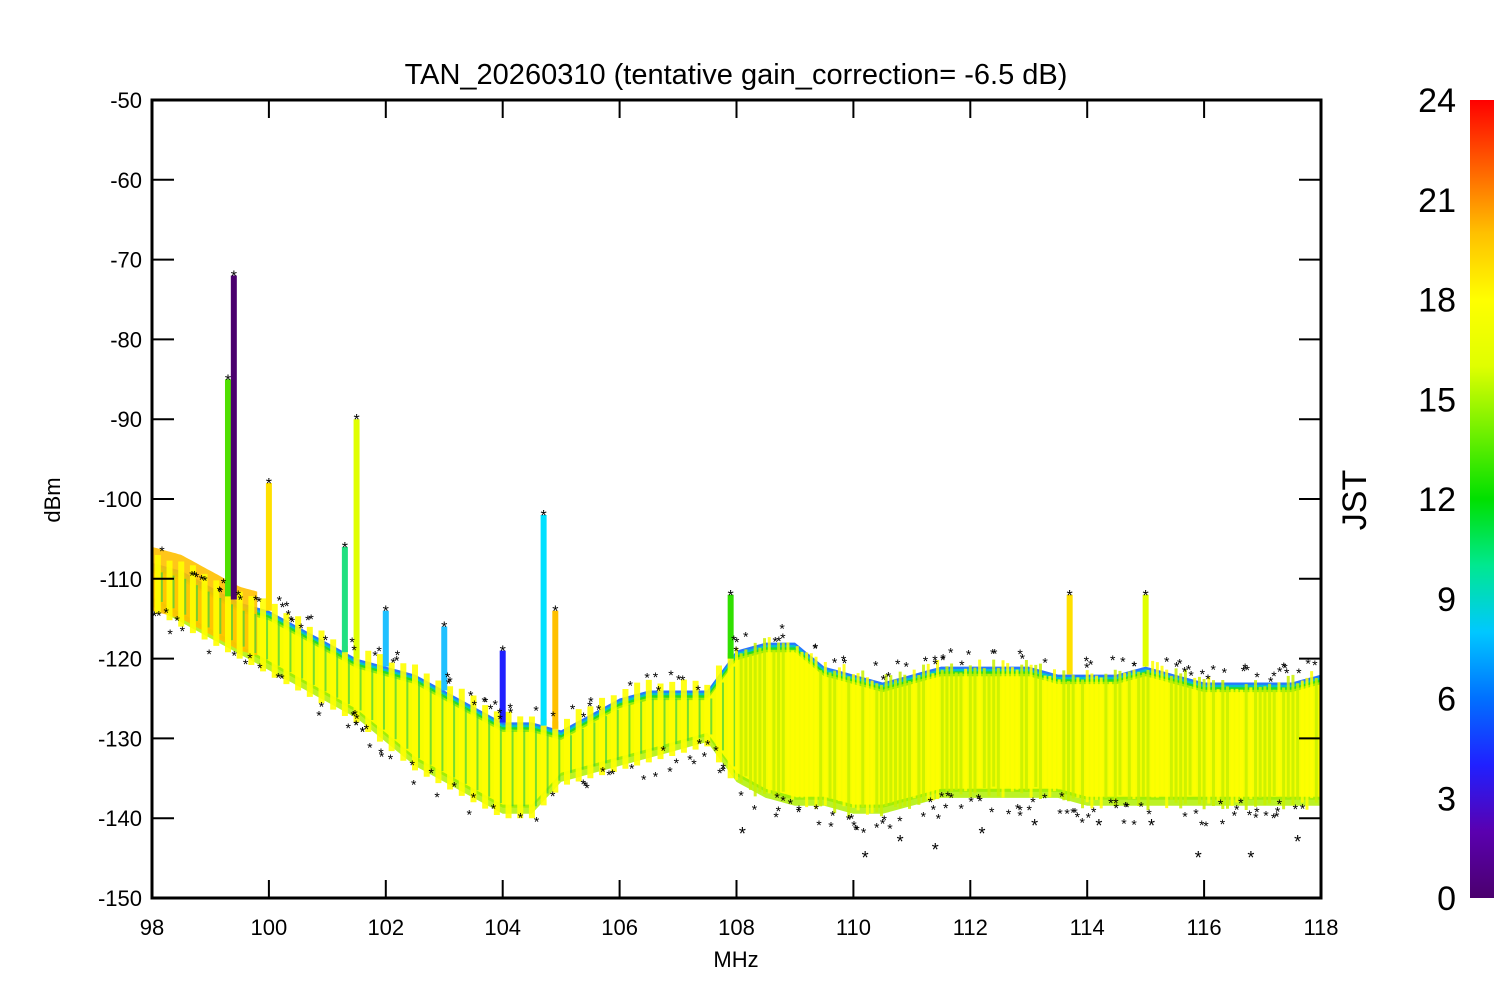 Image resolution: width=1500 pixels, height=1000 pixels. What do you see at coordinates (1446, 899) in the screenshot?
I see `colorbar-tick-label: 0` at bounding box center [1446, 899].